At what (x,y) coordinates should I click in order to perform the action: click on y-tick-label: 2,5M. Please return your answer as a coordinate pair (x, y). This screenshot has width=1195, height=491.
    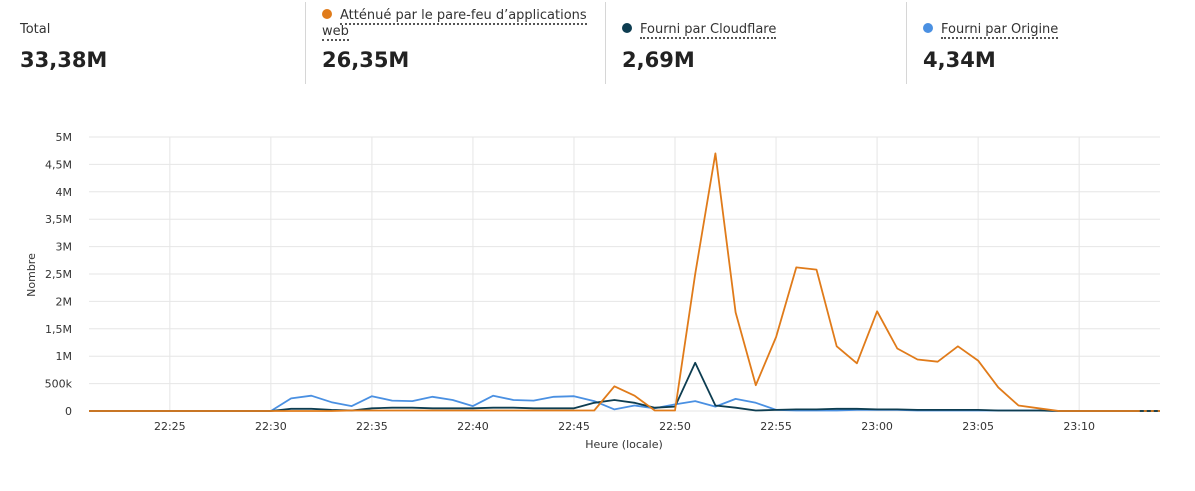
    Looking at the image, I should click on (58, 274).